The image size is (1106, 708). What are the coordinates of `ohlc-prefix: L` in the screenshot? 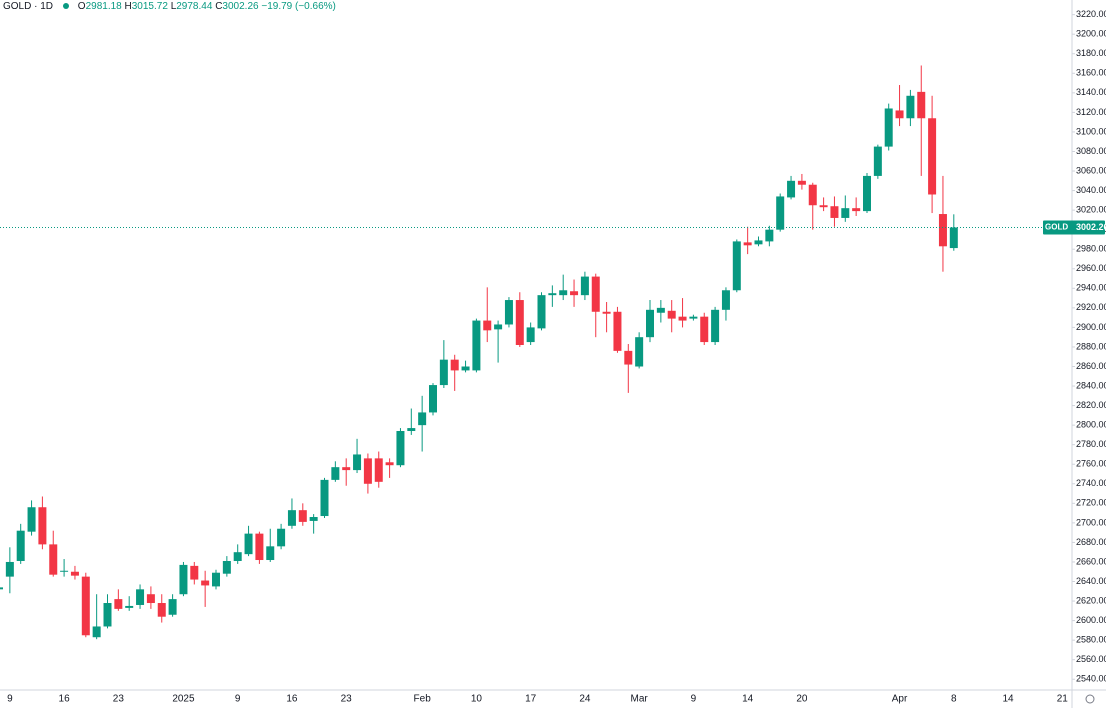 It's located at (173, 6).